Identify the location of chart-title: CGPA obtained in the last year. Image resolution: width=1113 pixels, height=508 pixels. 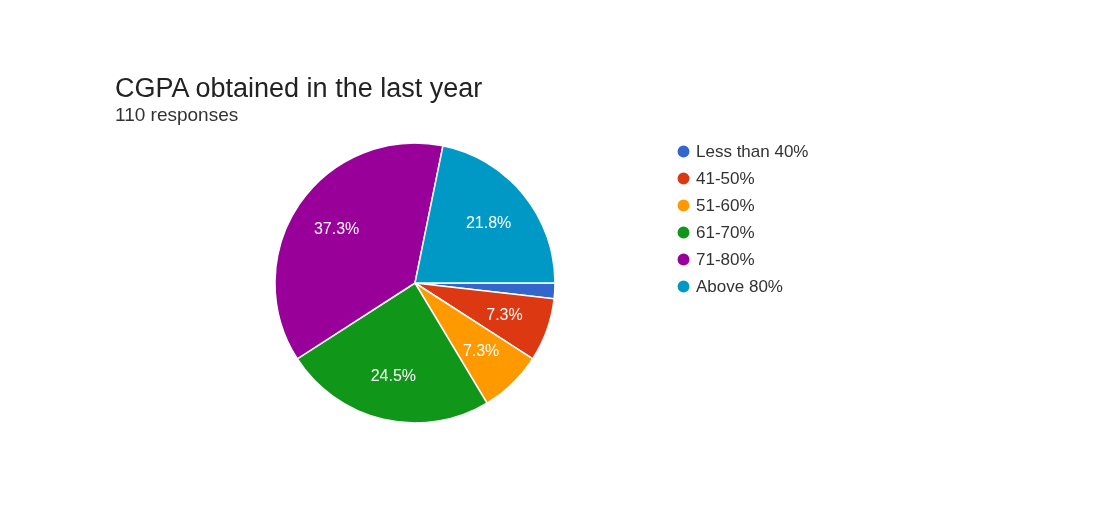
(299, 88).